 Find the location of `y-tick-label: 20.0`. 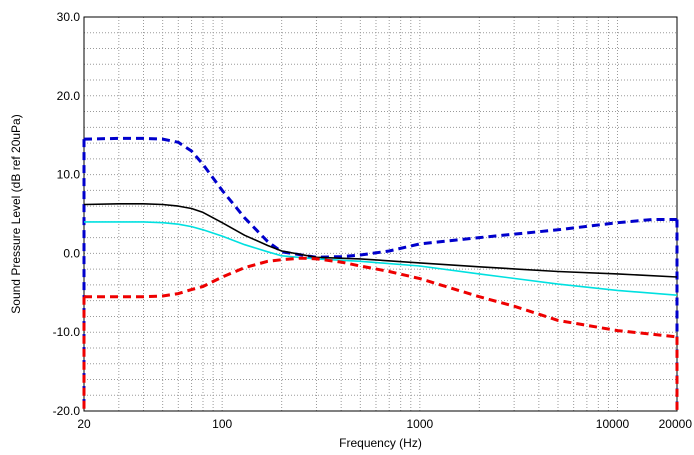

y-tick-label: 20.0 is located at coordinates (69, 96).